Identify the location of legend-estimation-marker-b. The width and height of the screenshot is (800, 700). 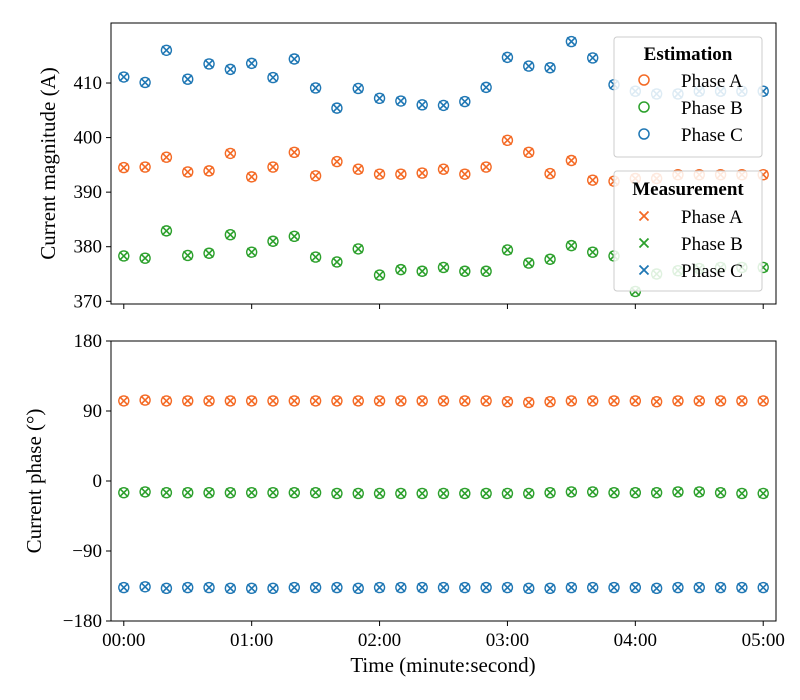
(644, 107).